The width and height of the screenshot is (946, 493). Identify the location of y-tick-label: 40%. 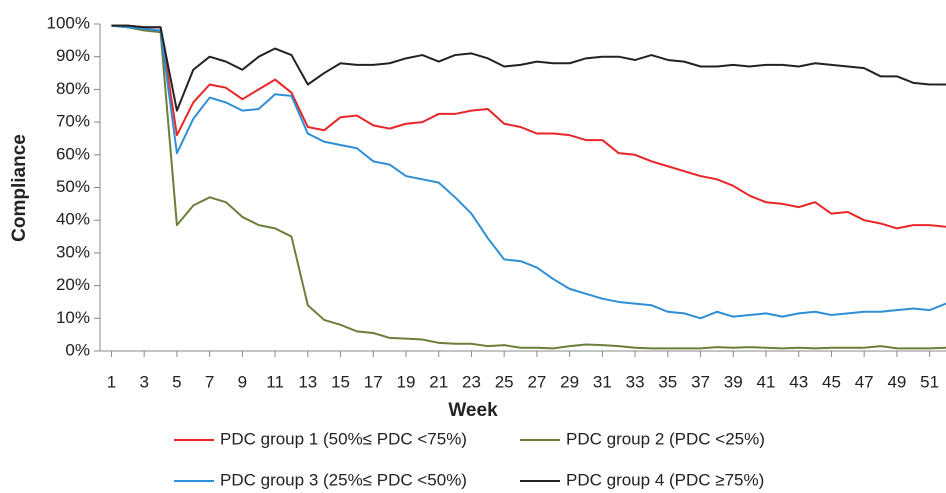
(73, 219).